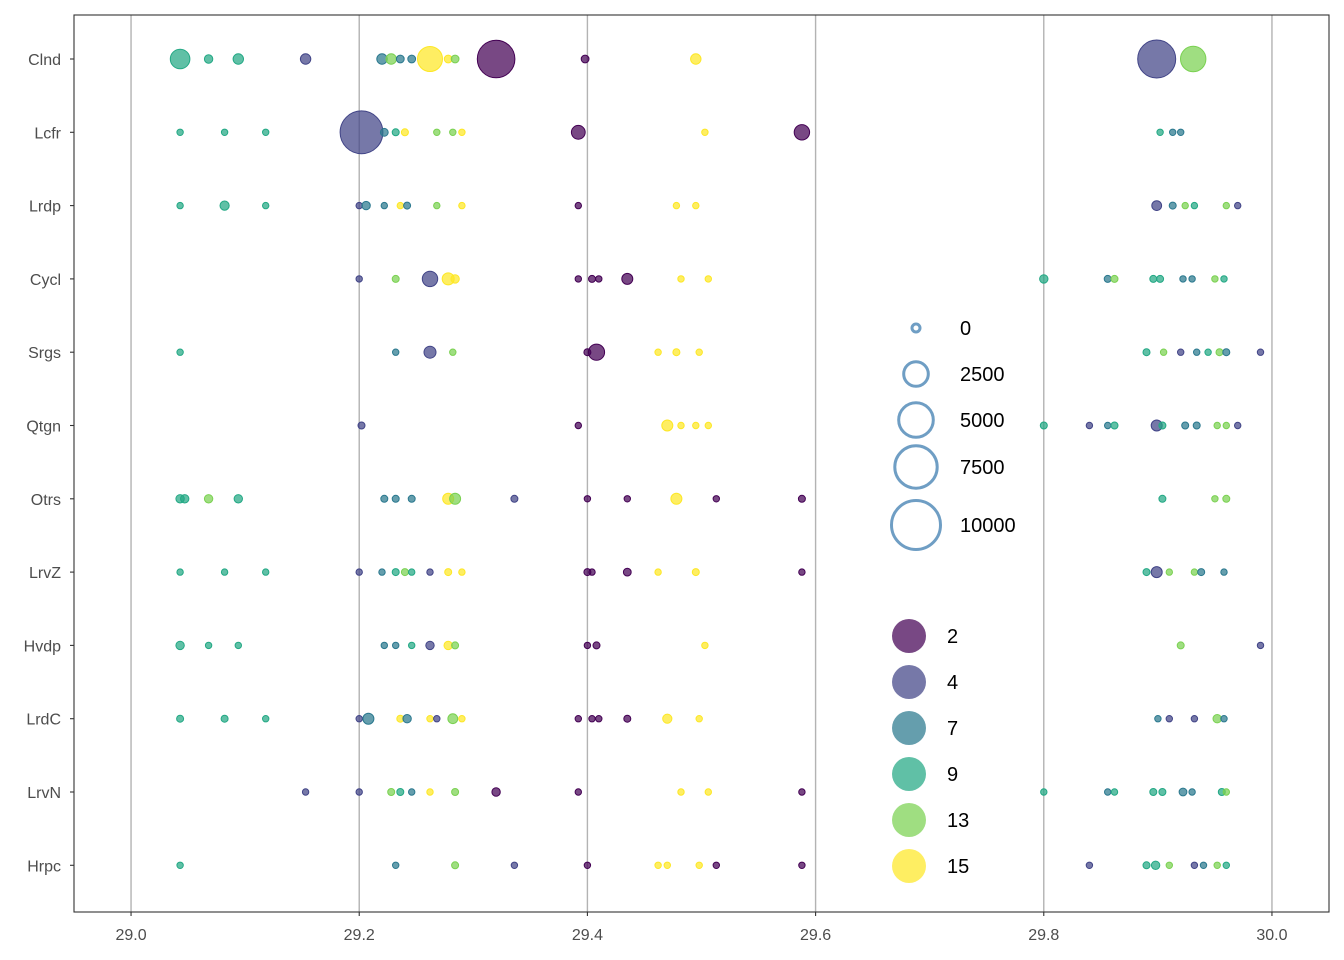 The height and width of the screenshot is (960, 1344). Describe the element at coordinates (44, 793) in the screenshot. I see `y-tick-label-LrvN: LrvN` at that location.